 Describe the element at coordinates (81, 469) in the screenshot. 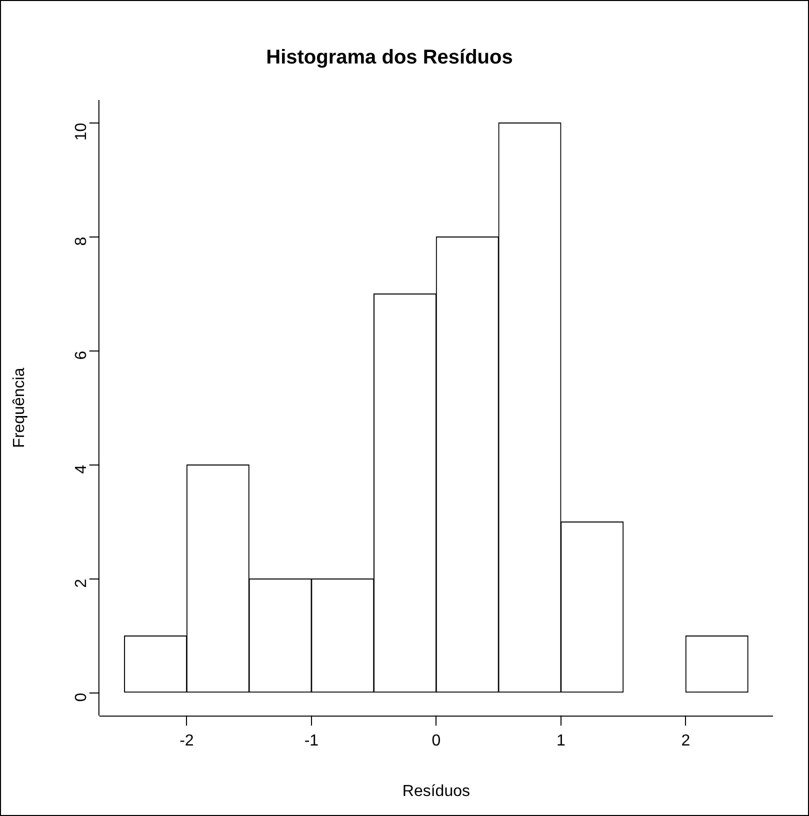

I see `y-tick-label: 4` at that location.